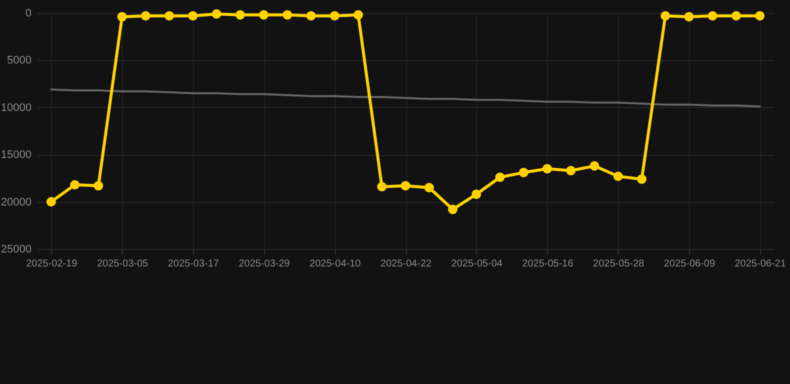 This screenshot has width=790, height=384. Describe the element at coordinates (690, 264) in the screenshot. I see `x-tick-label: 2025-06-09` at that location.